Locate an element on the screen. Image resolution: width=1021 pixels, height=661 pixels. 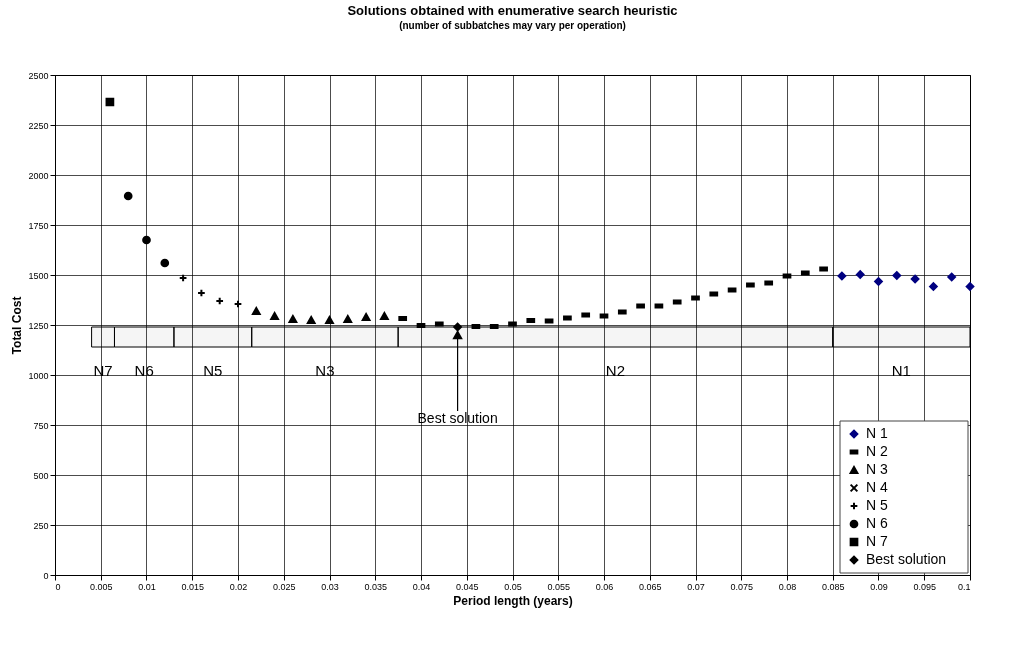
y-tick-label: 2500 is located at coordinates (38, 75).